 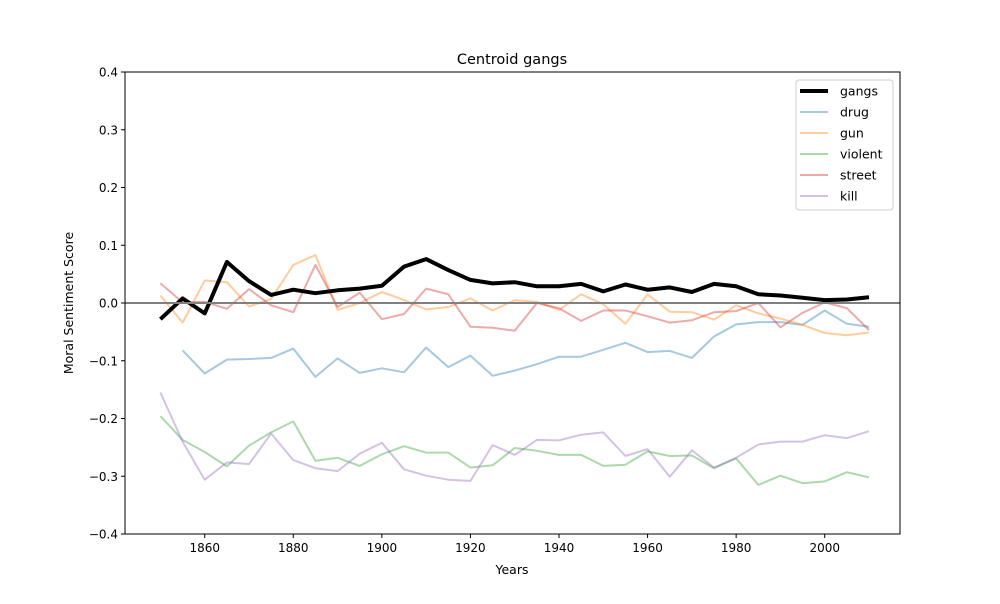 I want to click on x-tick-label: 1920, so click(x=470, y=548).